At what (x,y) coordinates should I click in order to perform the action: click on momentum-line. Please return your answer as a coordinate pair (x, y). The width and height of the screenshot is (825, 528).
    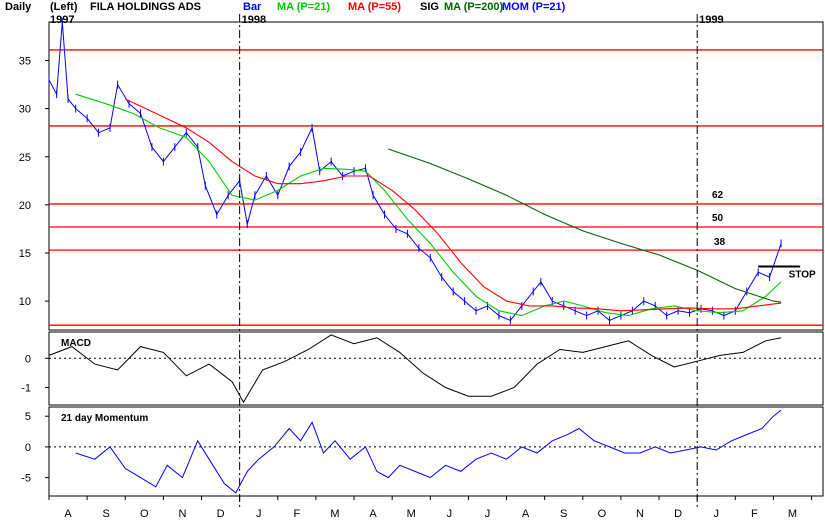
    Looking at the image, I should click on (428, 451).